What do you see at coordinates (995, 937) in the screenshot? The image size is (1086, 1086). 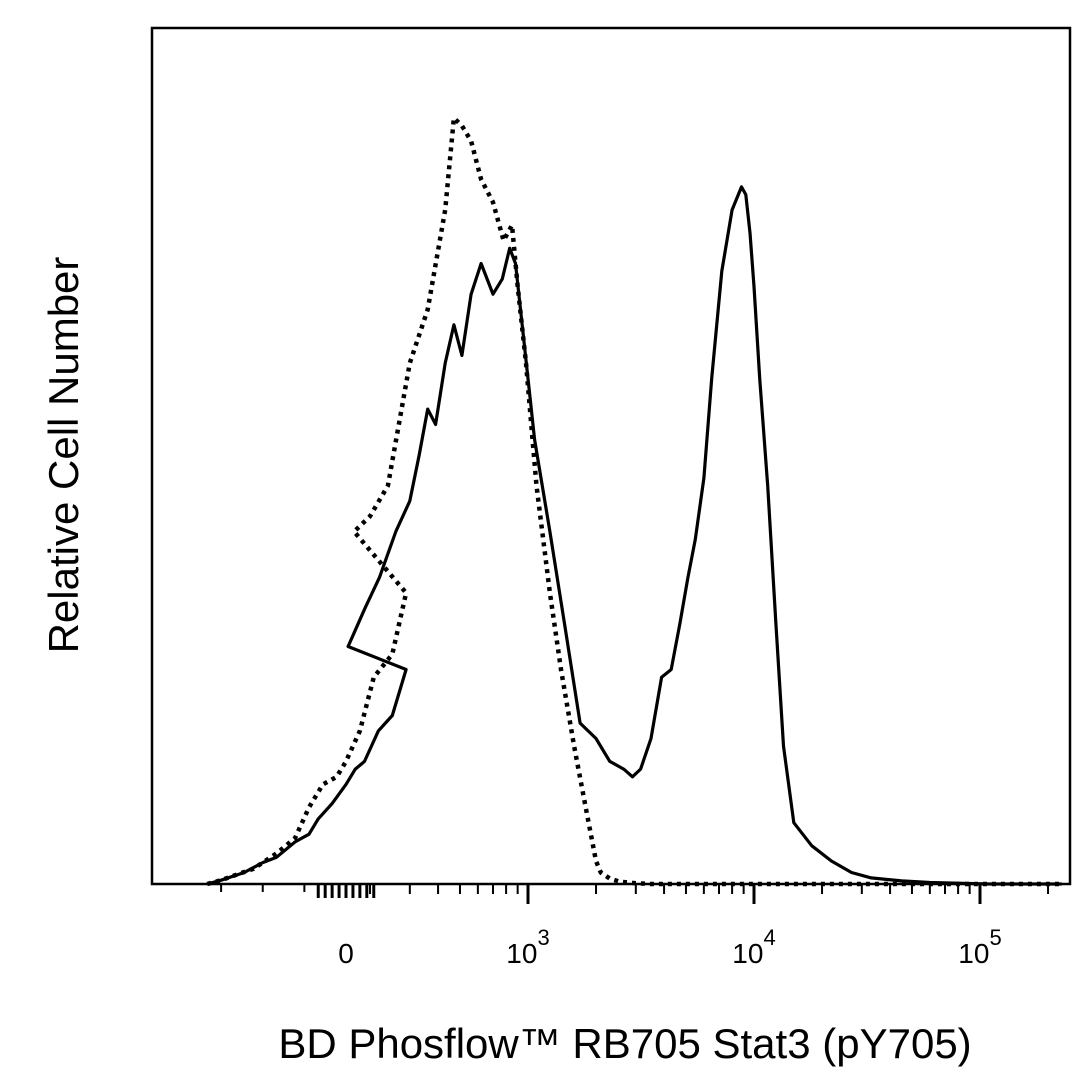 I see `x-tick-exponent: 5` at bounding box center [995, 937].